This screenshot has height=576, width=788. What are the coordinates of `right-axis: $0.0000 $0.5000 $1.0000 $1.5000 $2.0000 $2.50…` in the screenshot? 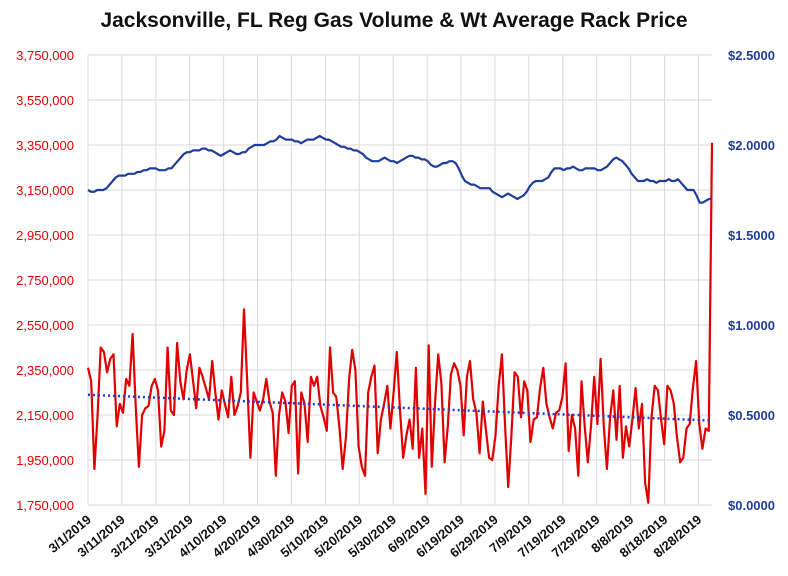 It's located at (751, 280).